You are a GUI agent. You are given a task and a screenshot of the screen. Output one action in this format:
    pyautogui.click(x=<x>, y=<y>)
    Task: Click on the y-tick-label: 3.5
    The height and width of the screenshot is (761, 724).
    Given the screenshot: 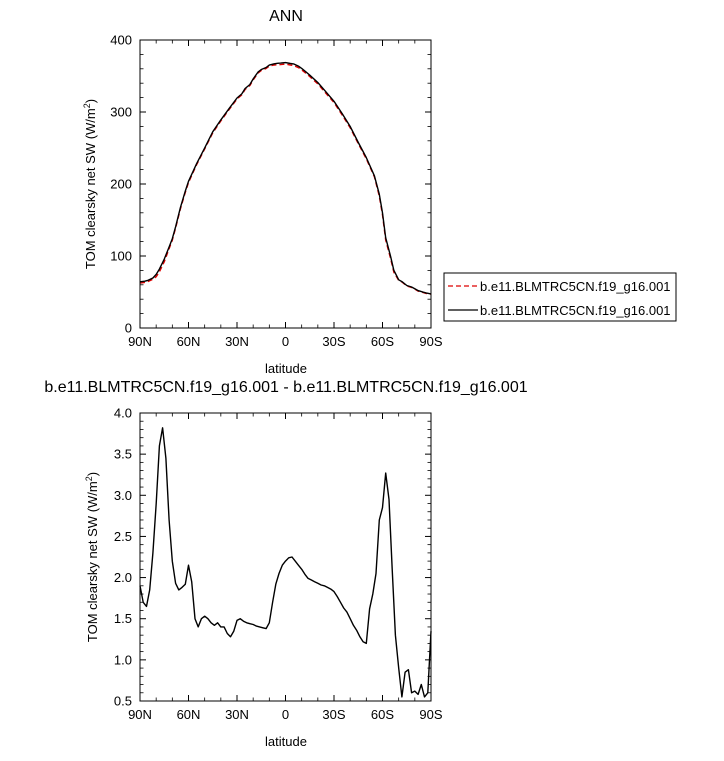 What is the action you would take?
    pyautogui.click(x=123, y=454)
    